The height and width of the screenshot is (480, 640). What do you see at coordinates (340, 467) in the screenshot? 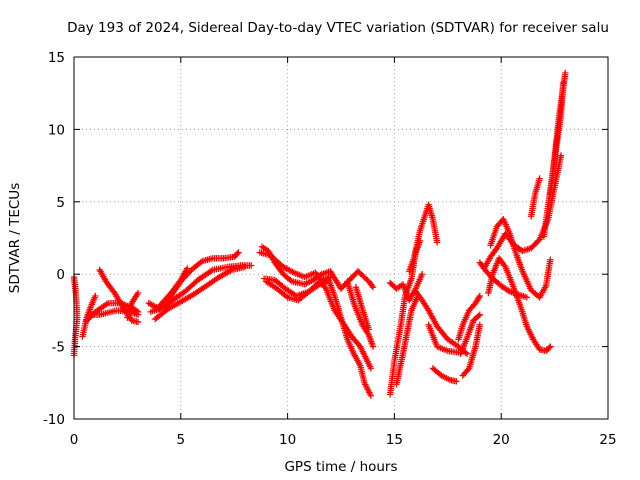
I see `x-axis-label: GPS time / hours` at bounding box center [340, 467].